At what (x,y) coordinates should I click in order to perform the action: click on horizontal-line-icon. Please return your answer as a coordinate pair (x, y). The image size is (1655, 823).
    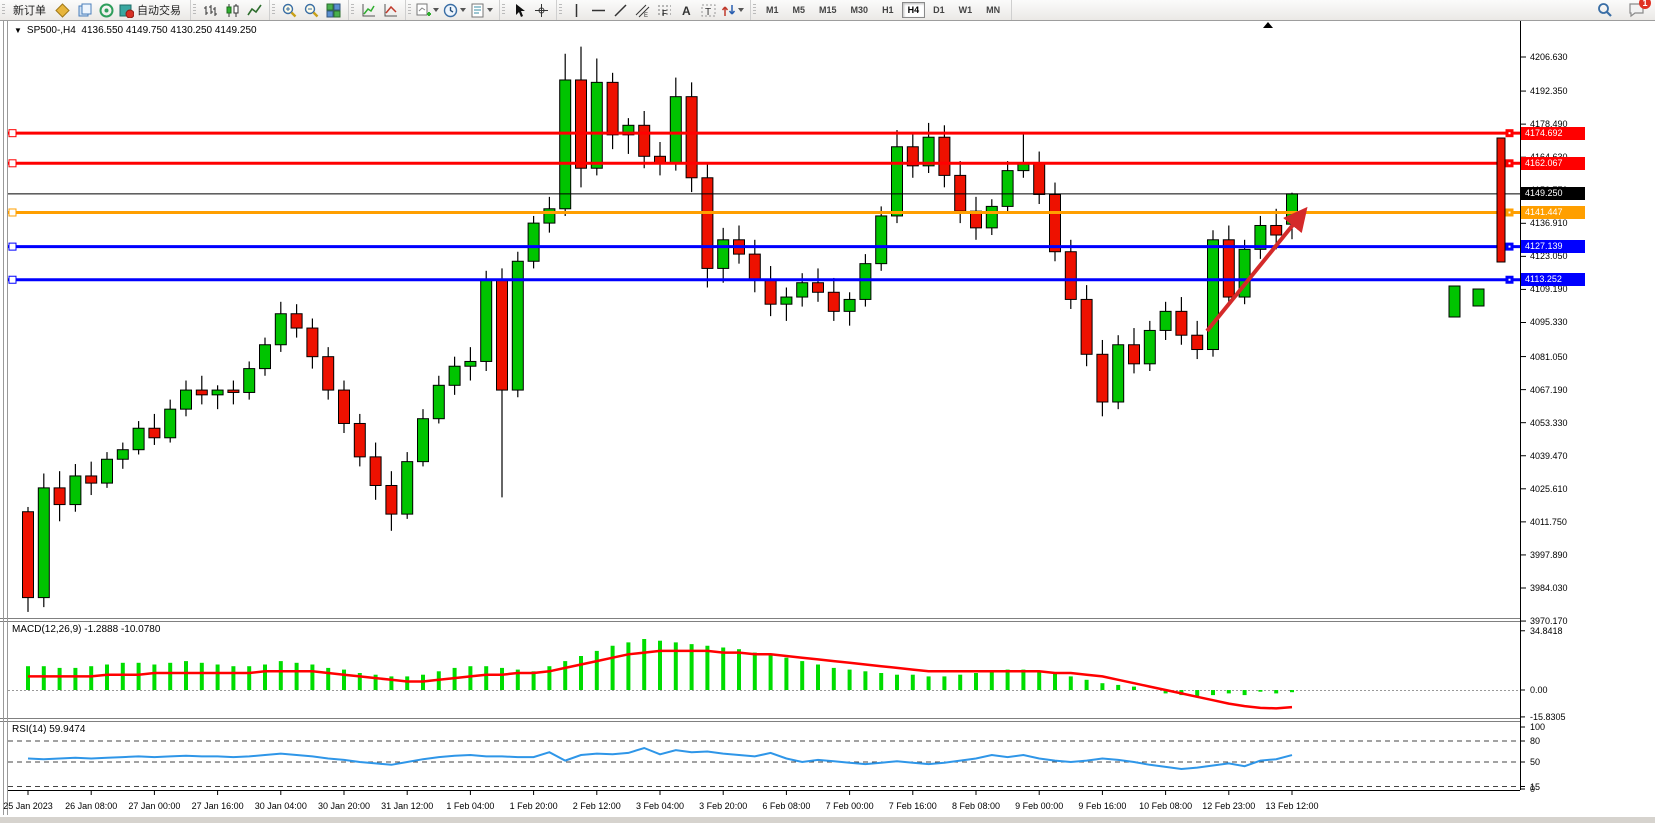
    Looking at the image, I should click on (598, 10).